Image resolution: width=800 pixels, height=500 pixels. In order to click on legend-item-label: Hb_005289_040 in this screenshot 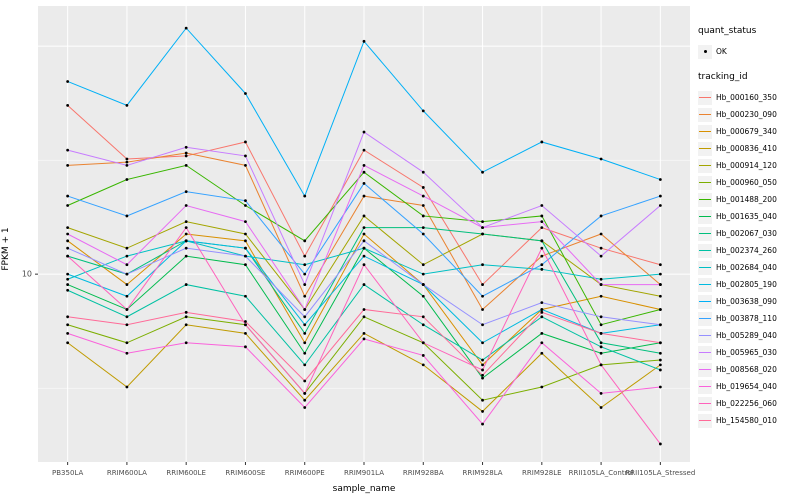, I will do `click(746, 335)`.